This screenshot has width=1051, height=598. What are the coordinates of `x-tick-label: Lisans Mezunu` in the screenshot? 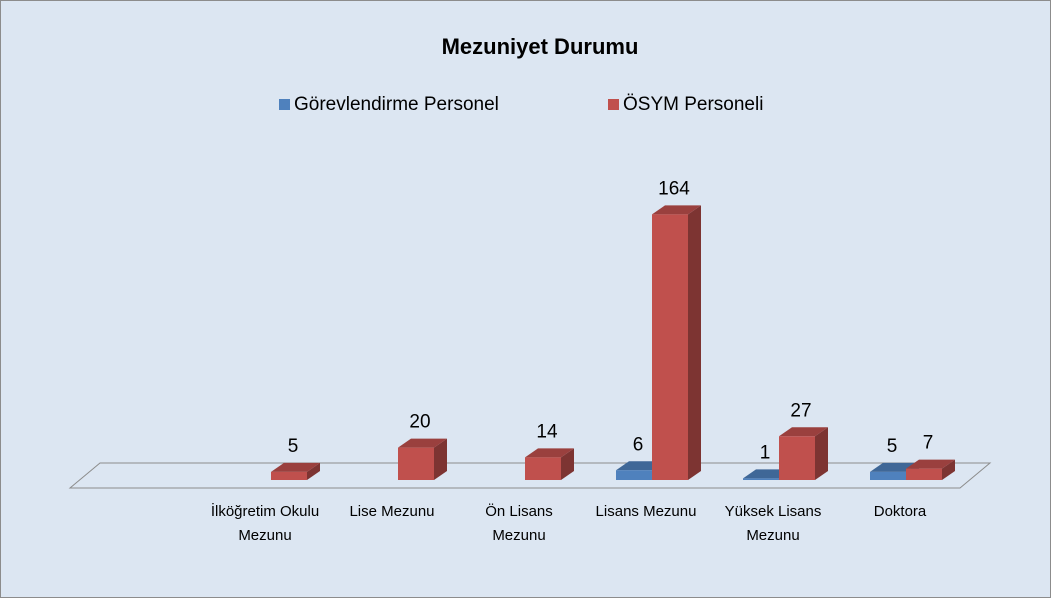 It's located at (646, 511).